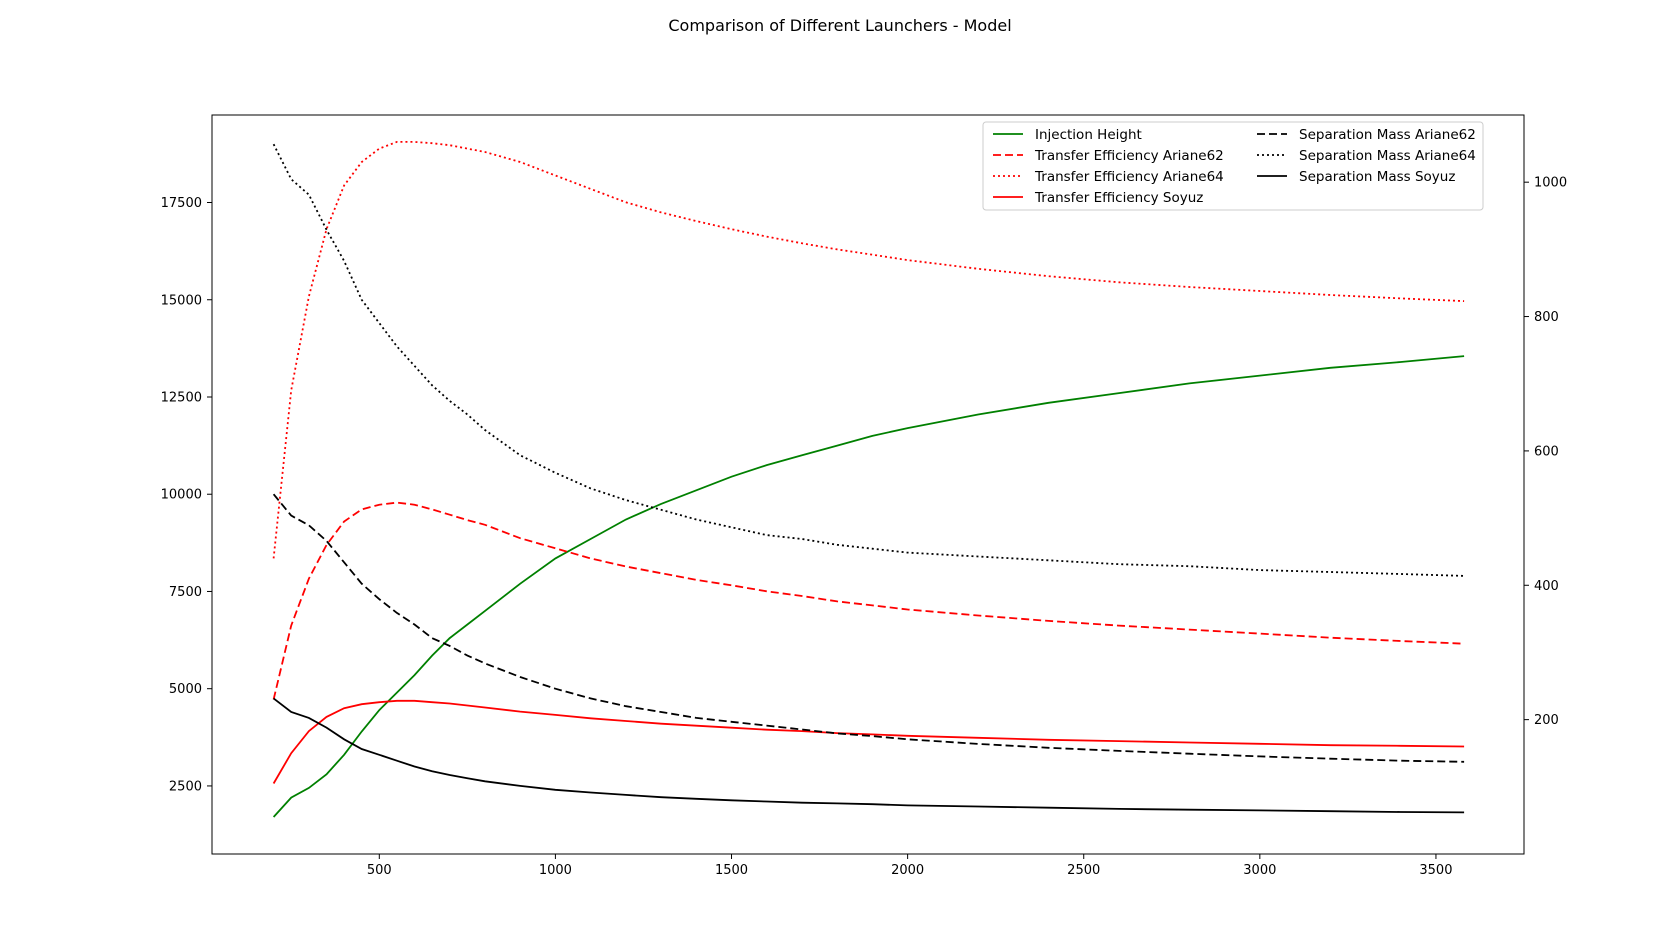 The image size is (1680, 952). Describe the element at coordinates (1118, 198) in the screenshot. I see `legend-label: Transfer Efficiency Soyuz` at that location.